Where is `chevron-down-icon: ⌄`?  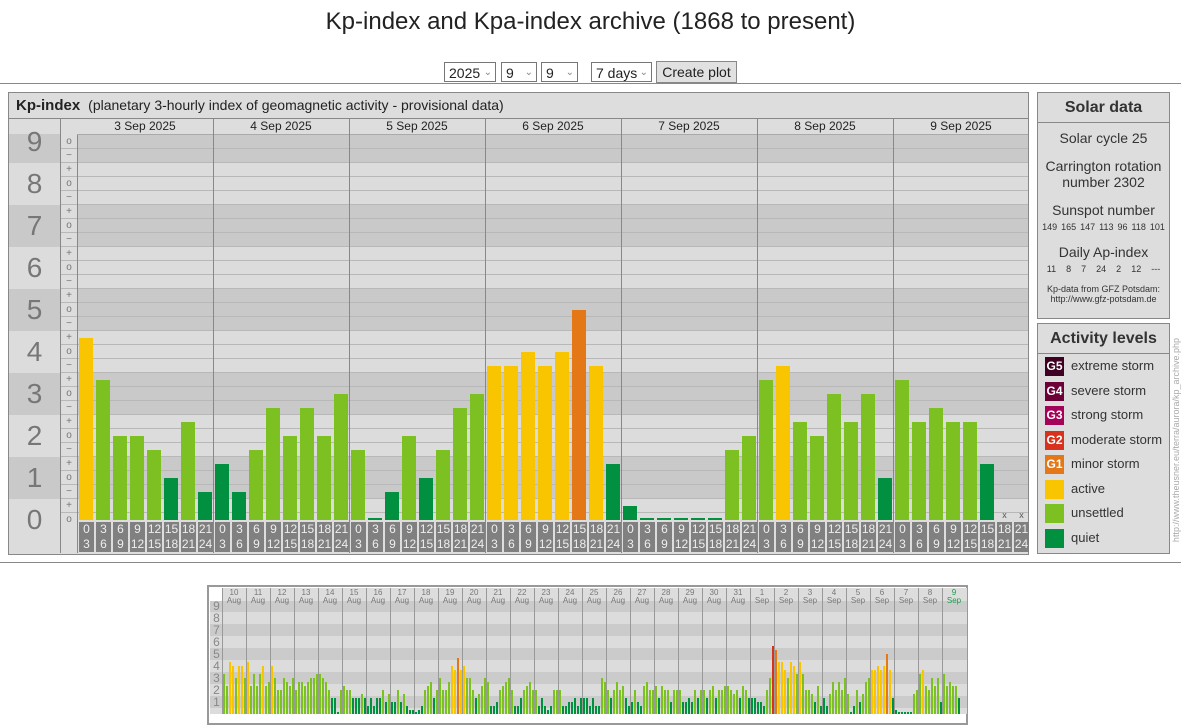 chevron-down-icon: ⌄ is located at coordinates (569, 72).